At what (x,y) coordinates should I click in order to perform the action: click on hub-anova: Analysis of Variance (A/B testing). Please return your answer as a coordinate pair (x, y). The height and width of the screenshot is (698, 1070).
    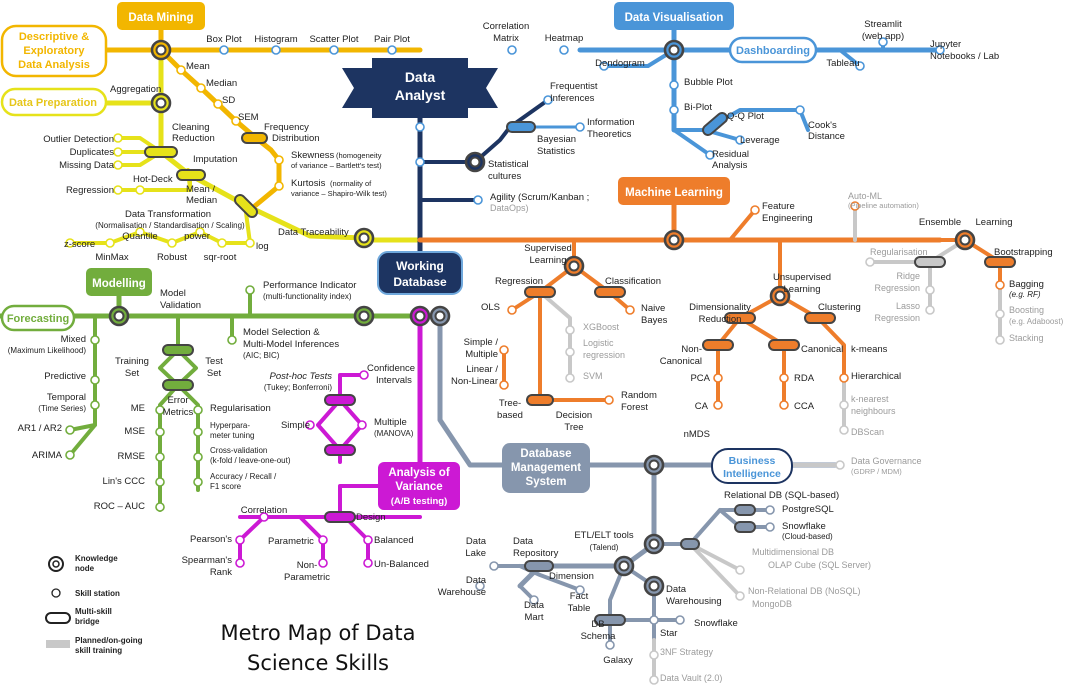
    Looking at the image, I should click on (419, 486).